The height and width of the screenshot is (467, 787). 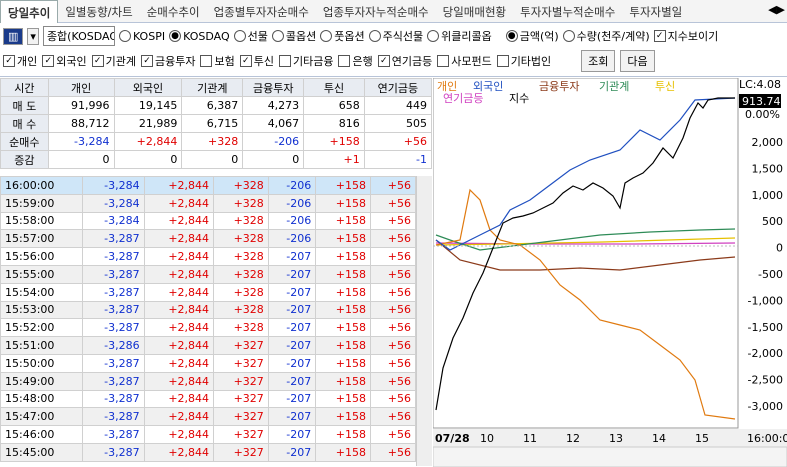 I want to click on time-row: 15:50:00 -3,287 +2,844 +327 -207 +158 +56, so click(x=208, y=363).